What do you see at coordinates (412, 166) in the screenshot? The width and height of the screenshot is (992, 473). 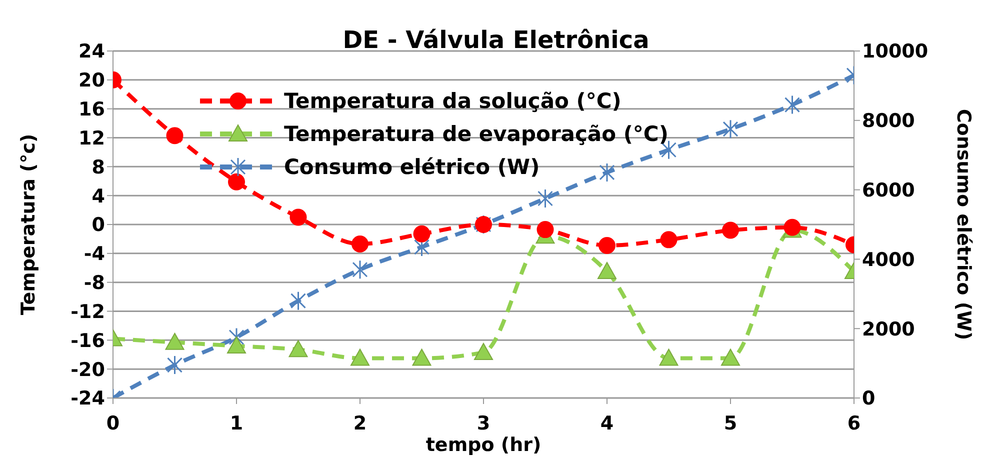 I see `legend-label: Consumo elétrico (W)` at bounding box center [412, 166].